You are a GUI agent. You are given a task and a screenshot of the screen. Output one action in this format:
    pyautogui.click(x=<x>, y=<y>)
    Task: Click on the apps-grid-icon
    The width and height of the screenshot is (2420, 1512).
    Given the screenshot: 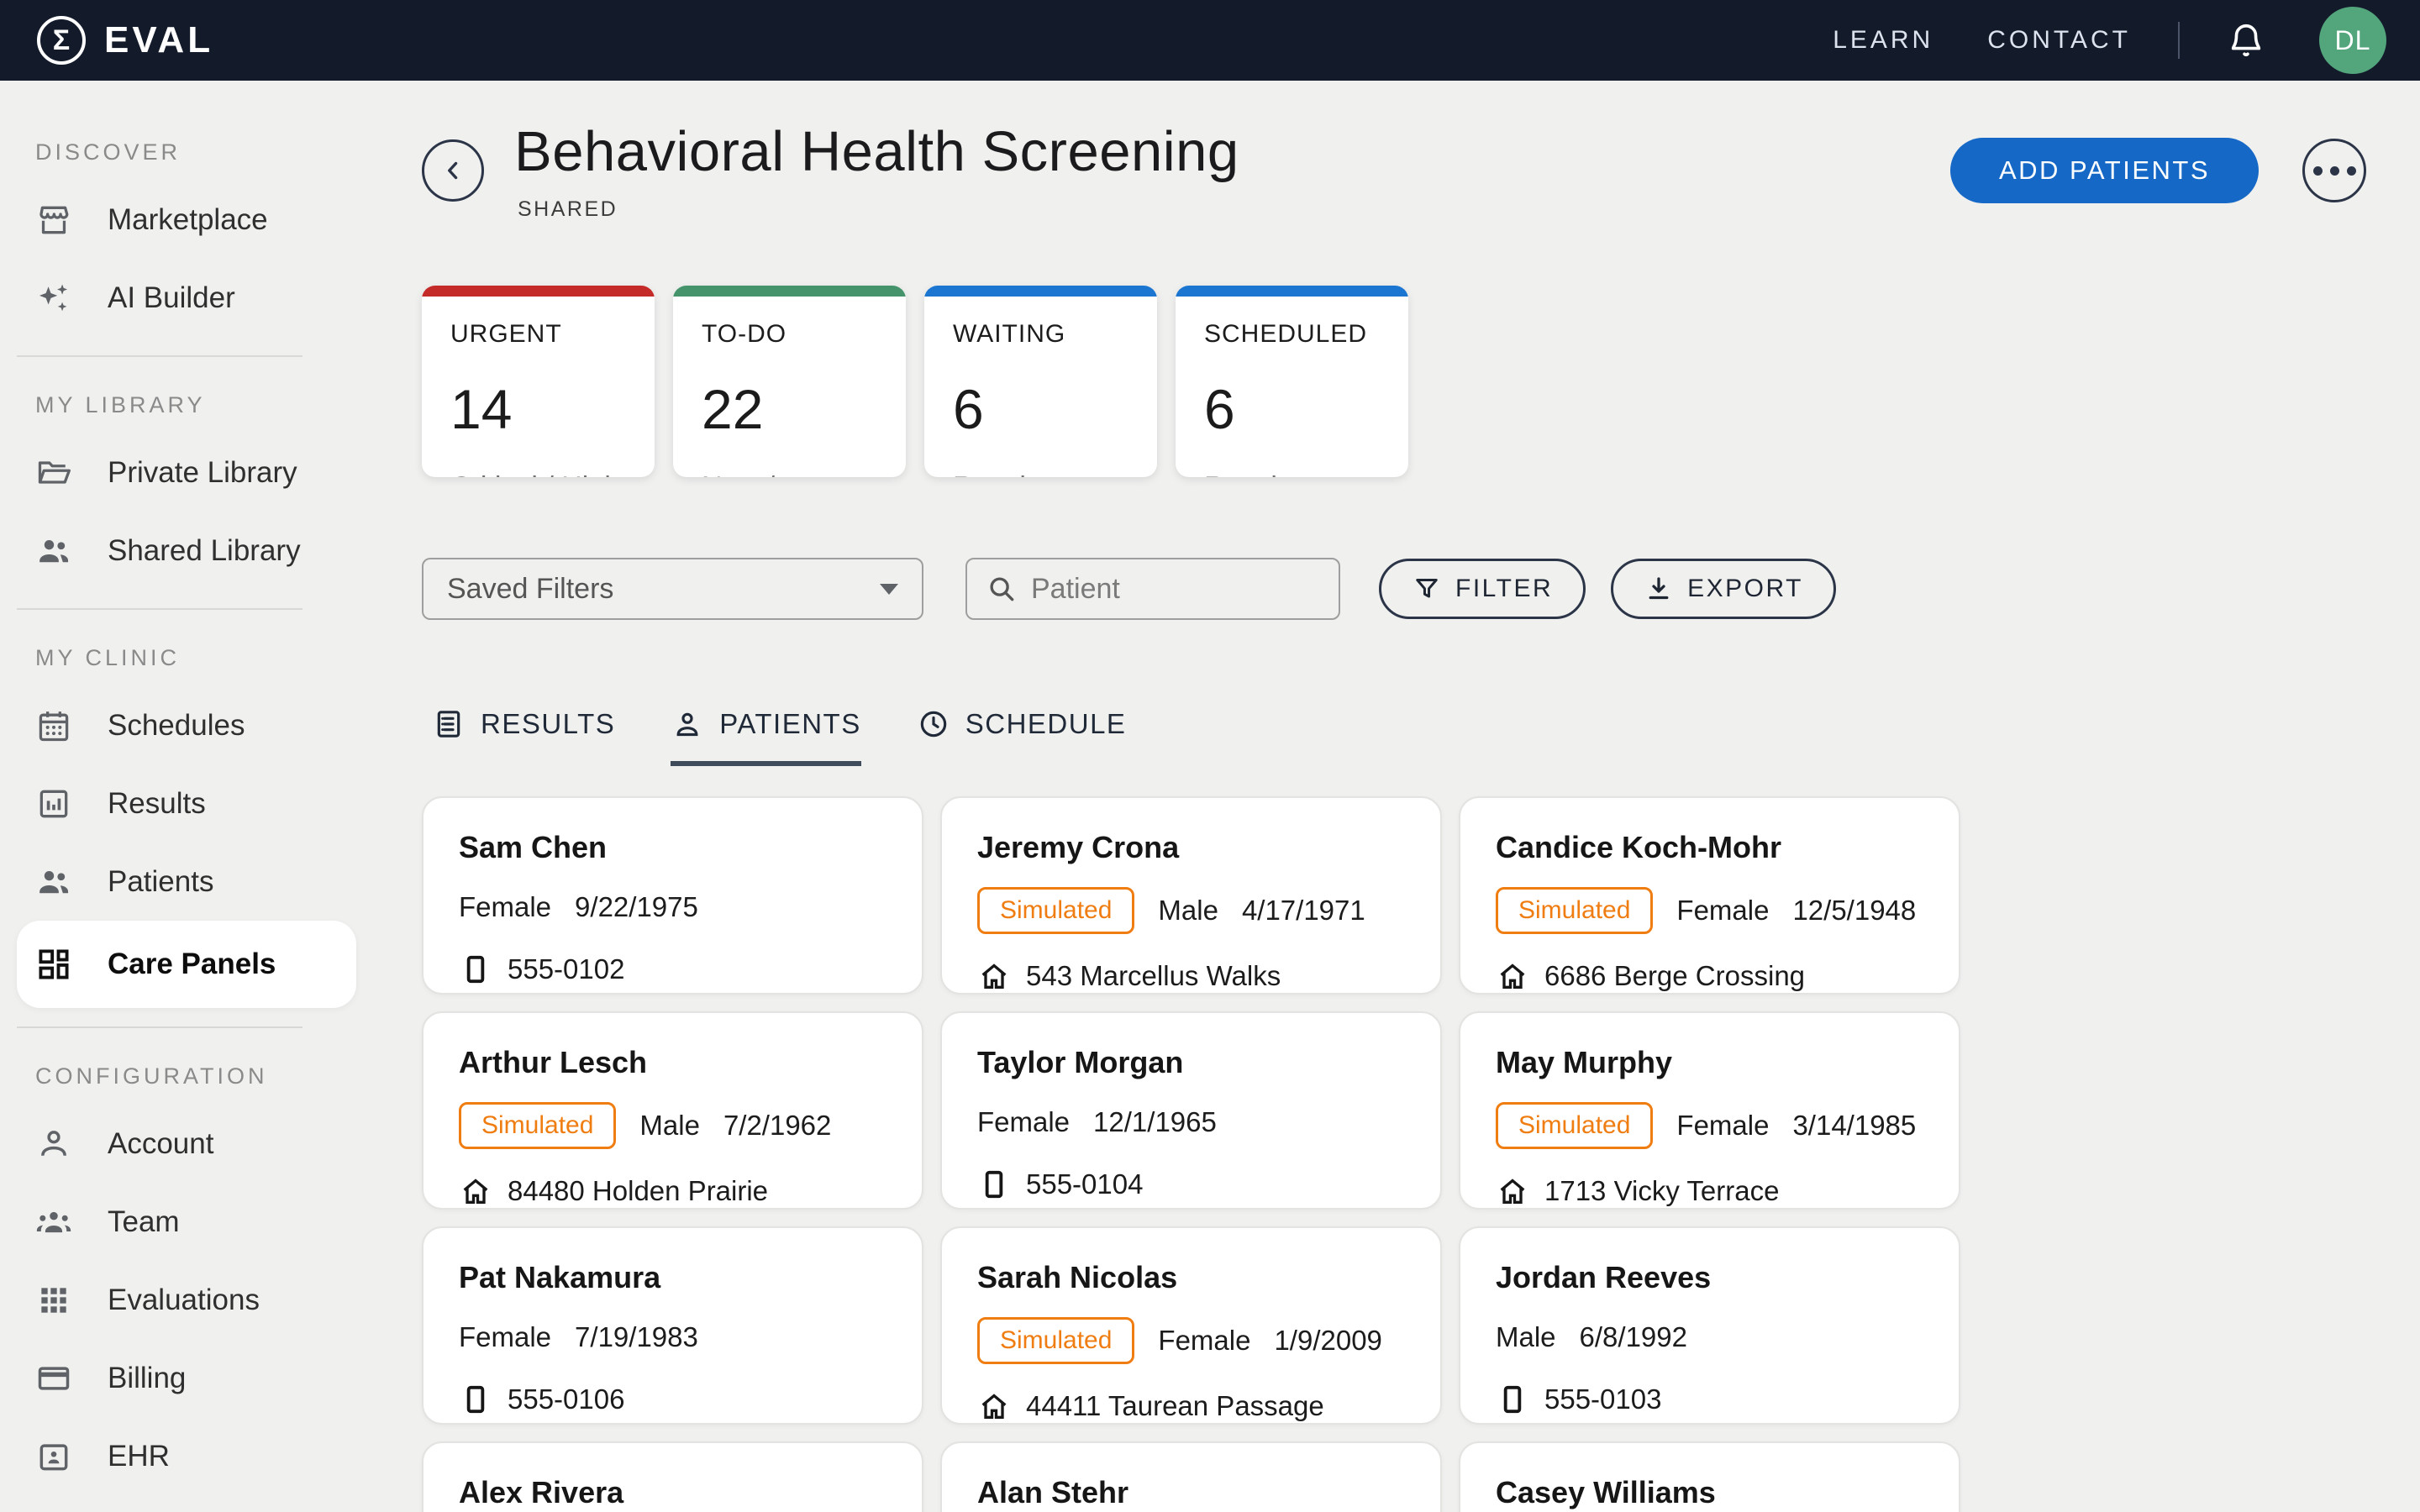 What is the action you would take?
    pyautogui.click(x=53, y=1300)
    